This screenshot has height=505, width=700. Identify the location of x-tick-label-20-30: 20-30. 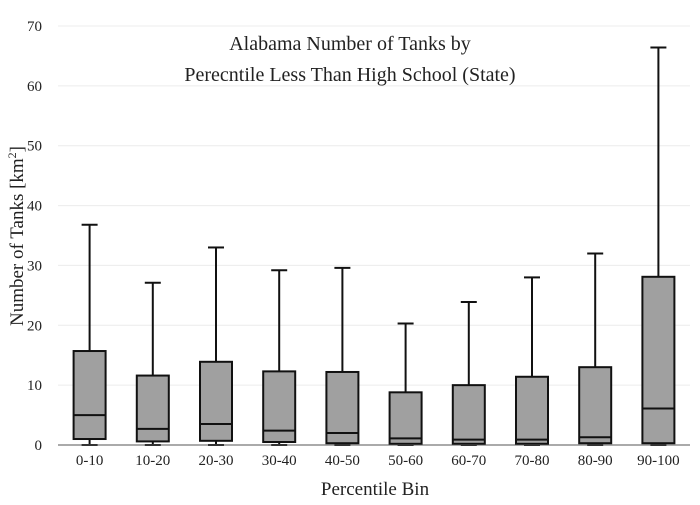
(216, 461).